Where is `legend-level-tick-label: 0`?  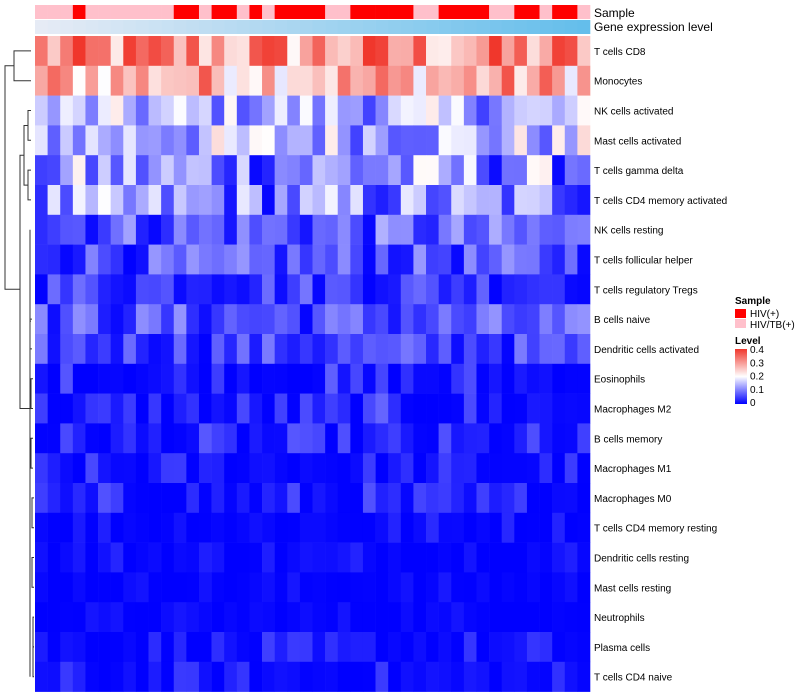
legend-level-tick-label: 0 is located at coordinates (753, 403).